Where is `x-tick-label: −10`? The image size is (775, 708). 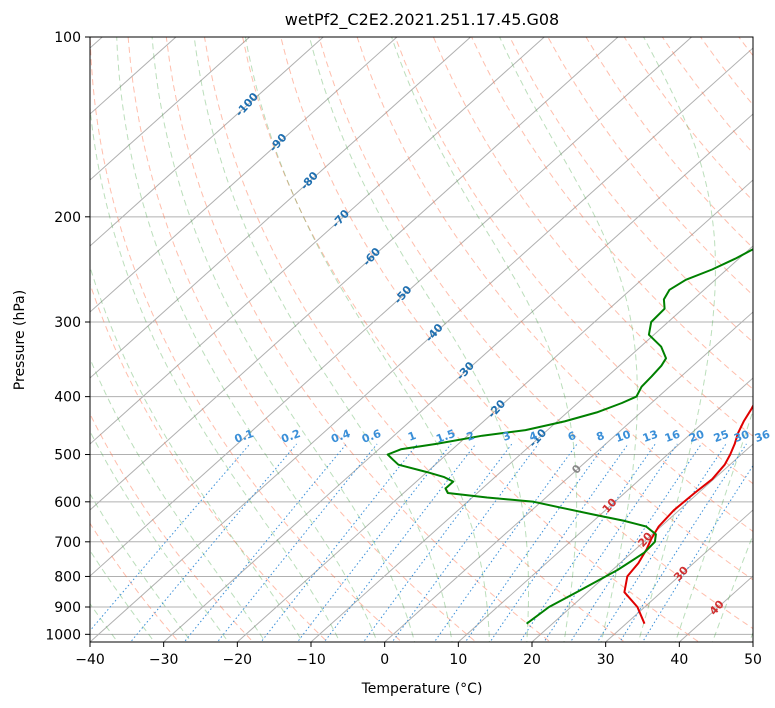 x-tick-label: −10 is located at coordinates (311, 660).